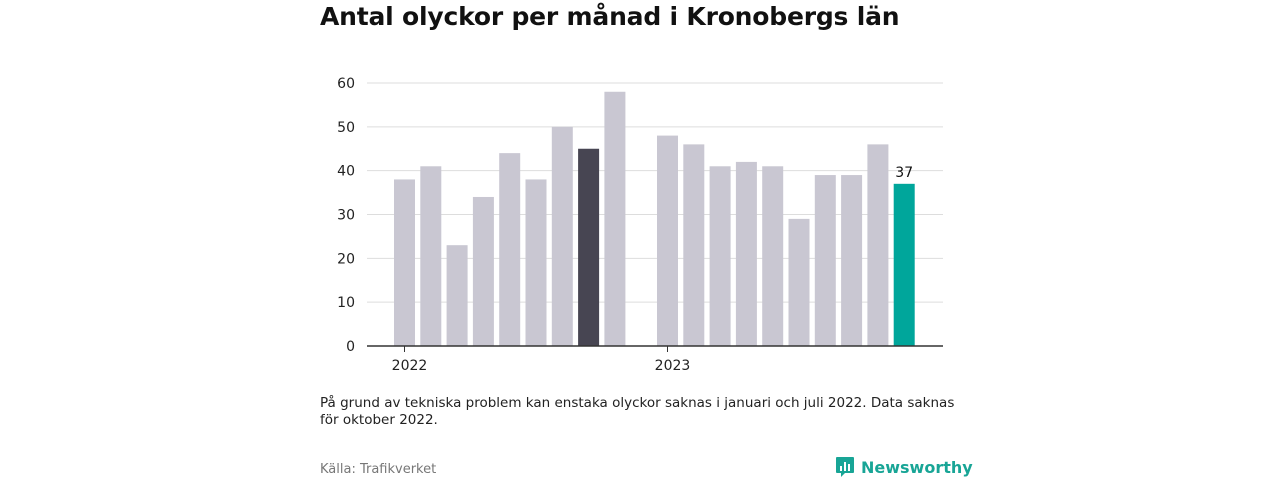  Describe the element at coordinates (346, 216) in the screenshot. I see `y-tick-label: 30` at that location.